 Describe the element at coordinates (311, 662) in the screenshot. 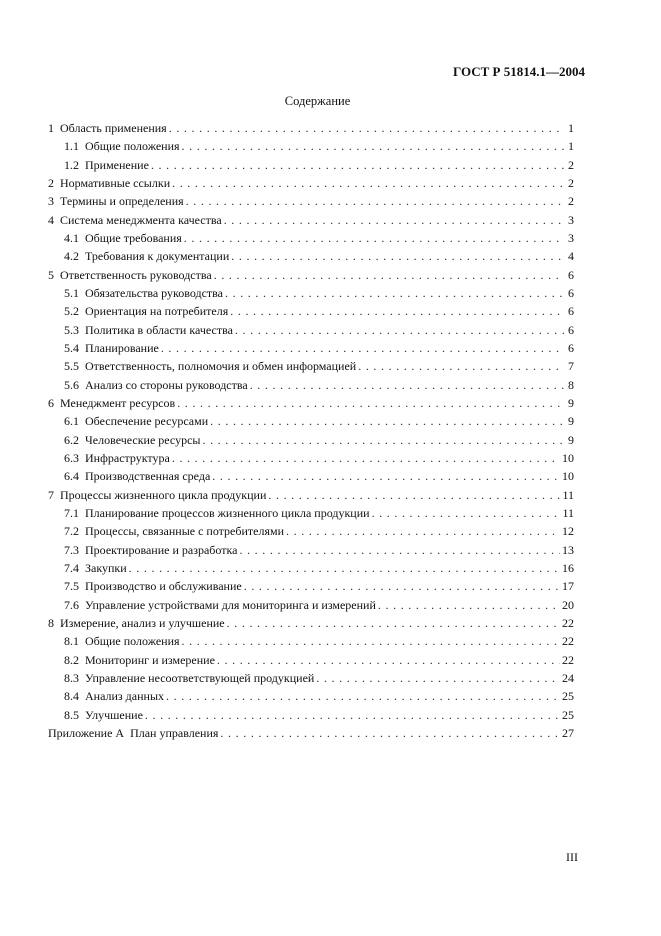

I see `toc-entry: 8.2 Мониторинг и измерение 22` at that location.